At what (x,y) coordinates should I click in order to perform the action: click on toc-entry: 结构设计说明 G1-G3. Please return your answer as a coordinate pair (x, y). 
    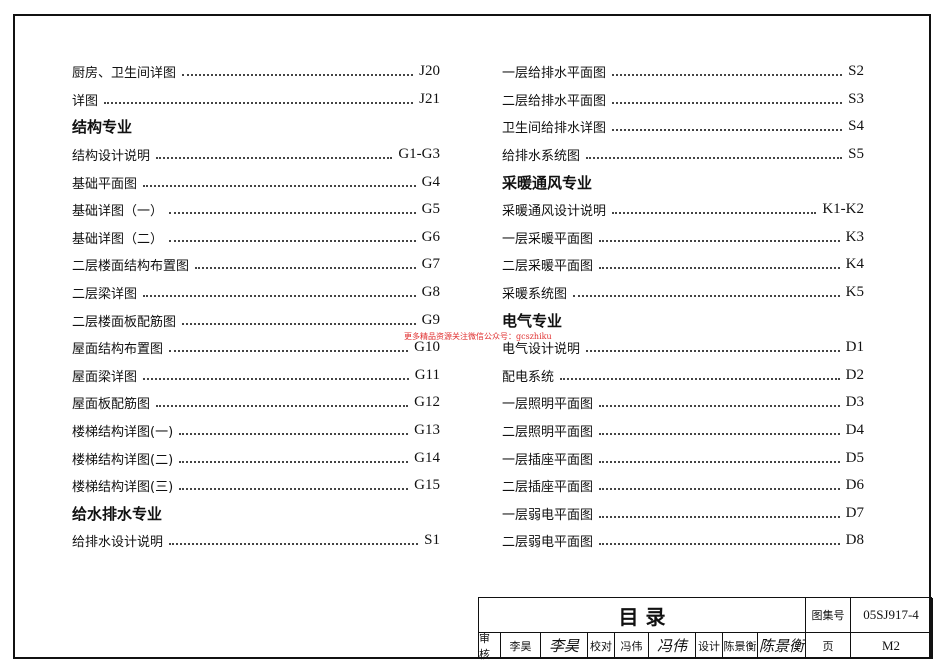
    Looking at the image, I should click on (256, 155).